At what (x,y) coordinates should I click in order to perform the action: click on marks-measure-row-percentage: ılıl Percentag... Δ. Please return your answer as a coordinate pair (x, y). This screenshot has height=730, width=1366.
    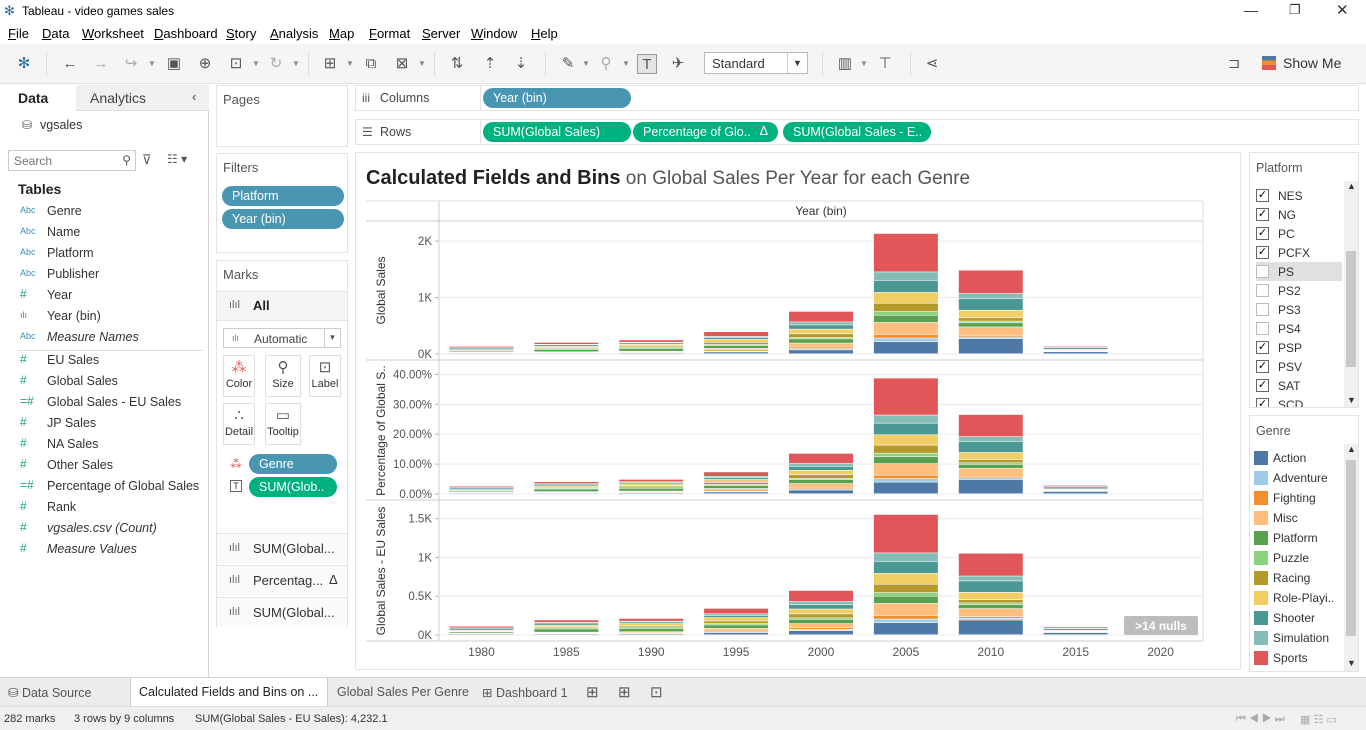
    Looking at the image, I should click on (282, 580).